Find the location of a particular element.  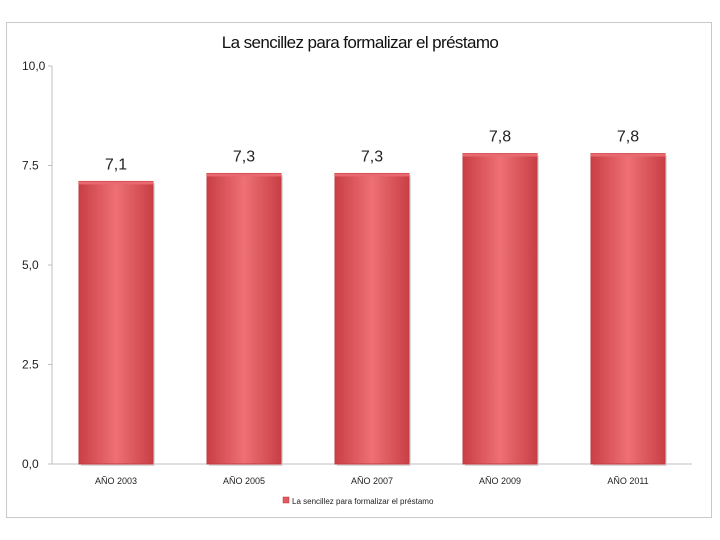

x-tick-label: AÑO 2005 is located at coordinates (244, 481).